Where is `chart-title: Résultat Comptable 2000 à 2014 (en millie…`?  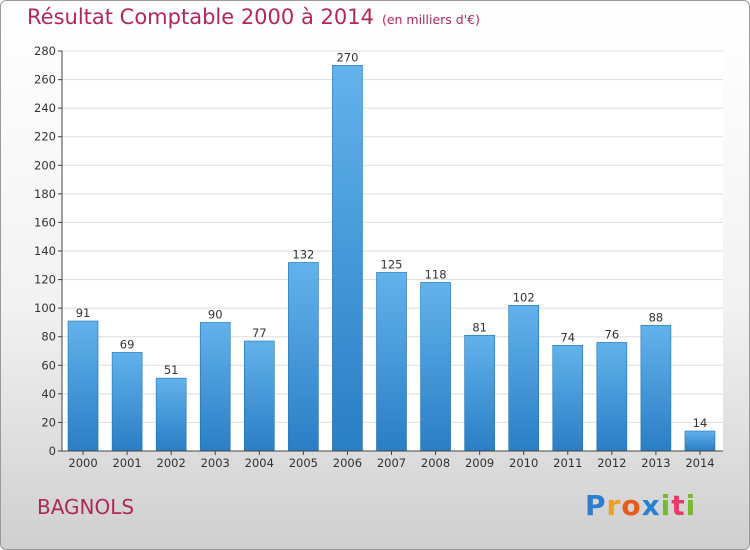
chart-title: Résultat Comptable 2000 à 2014 (en millie… is located at coordinates (253, 17).